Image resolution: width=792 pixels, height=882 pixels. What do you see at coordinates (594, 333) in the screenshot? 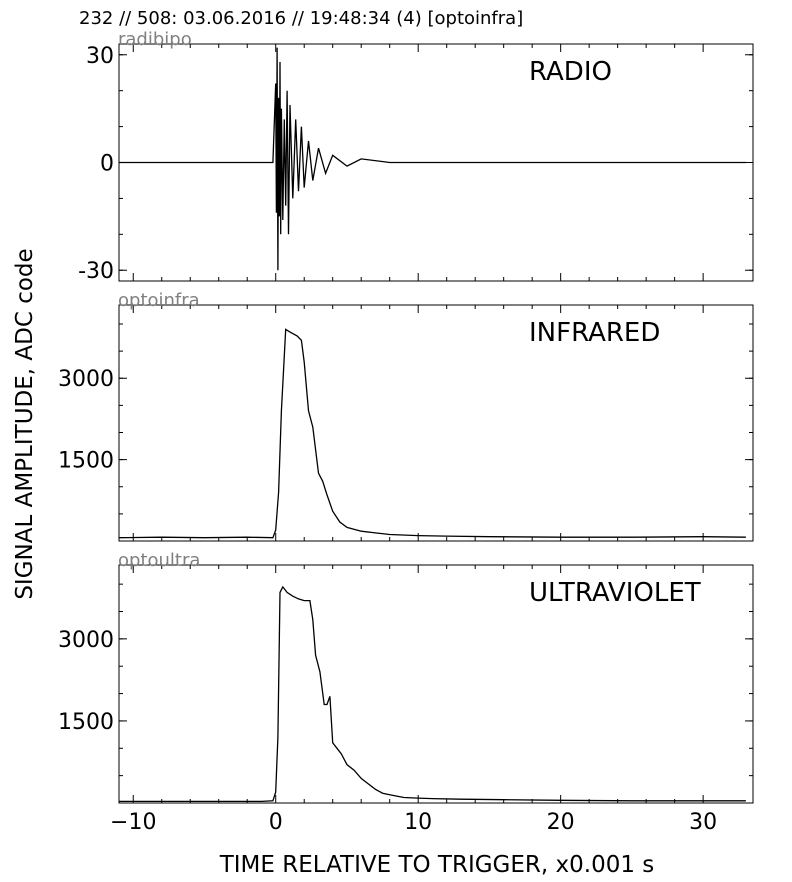
I see `panel-title-optoinfra: INFRARED` at bounding box center [594, 333].